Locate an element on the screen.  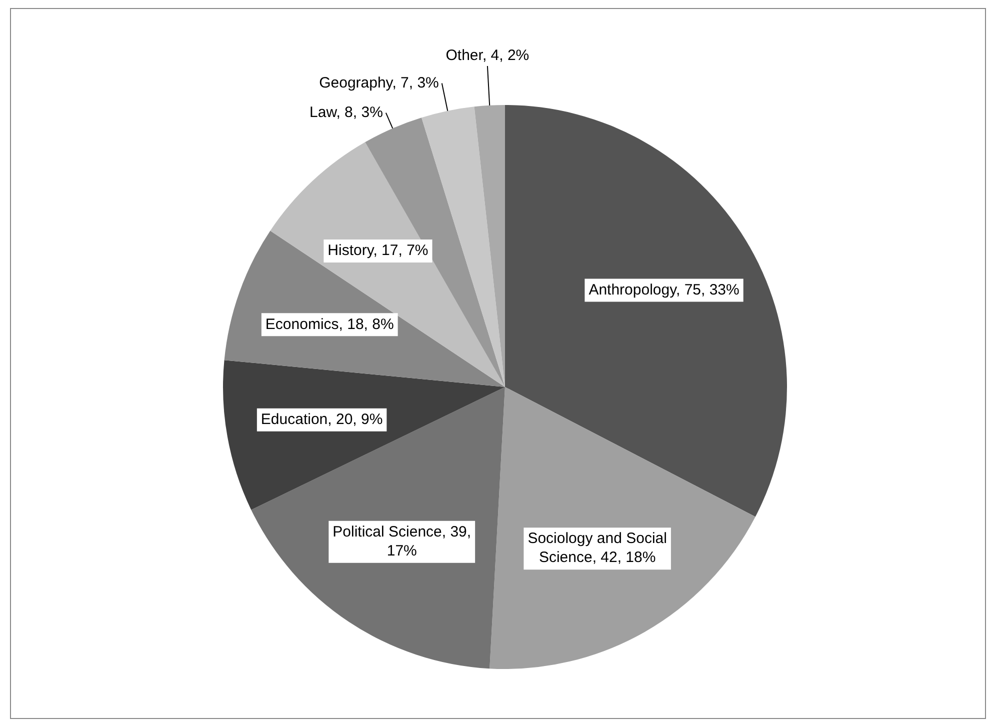
slice-label: Other, 4, 2% is located at coordinates (488, 55).